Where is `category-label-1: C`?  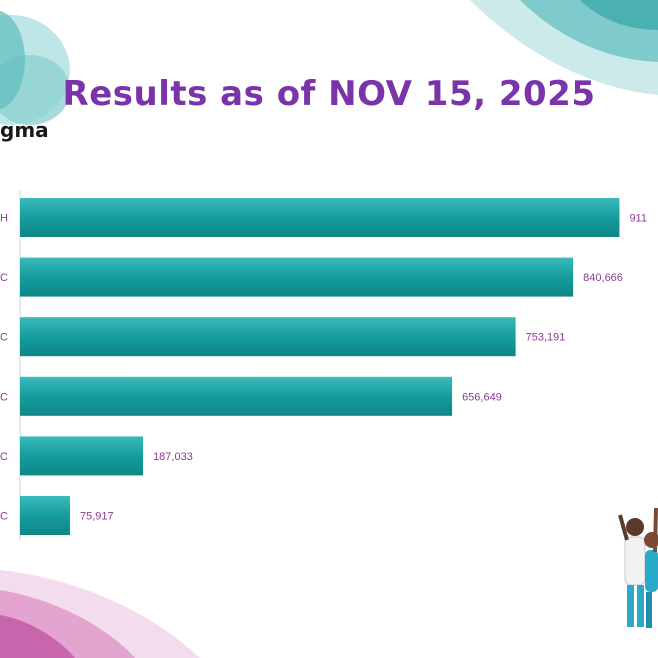
category-label-1: C is located at coordinates (4, 278).